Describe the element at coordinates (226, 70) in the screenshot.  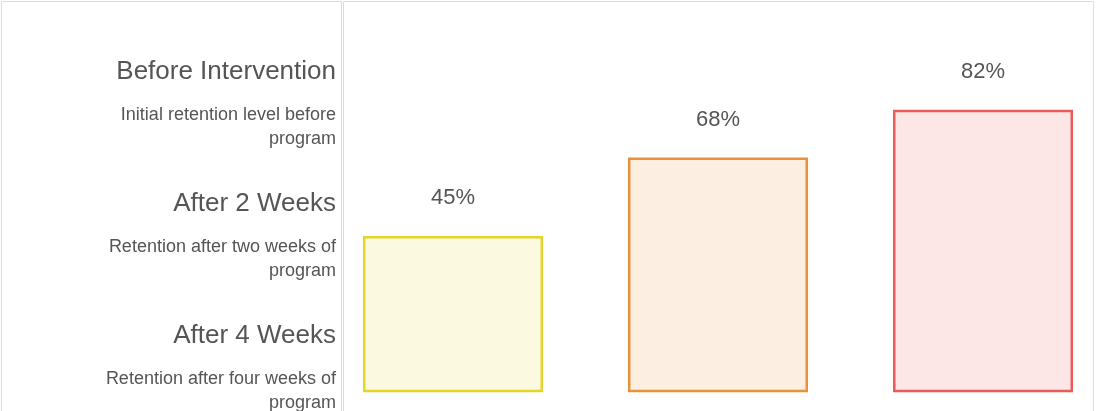
I see `text: Before Intervention` at that location.